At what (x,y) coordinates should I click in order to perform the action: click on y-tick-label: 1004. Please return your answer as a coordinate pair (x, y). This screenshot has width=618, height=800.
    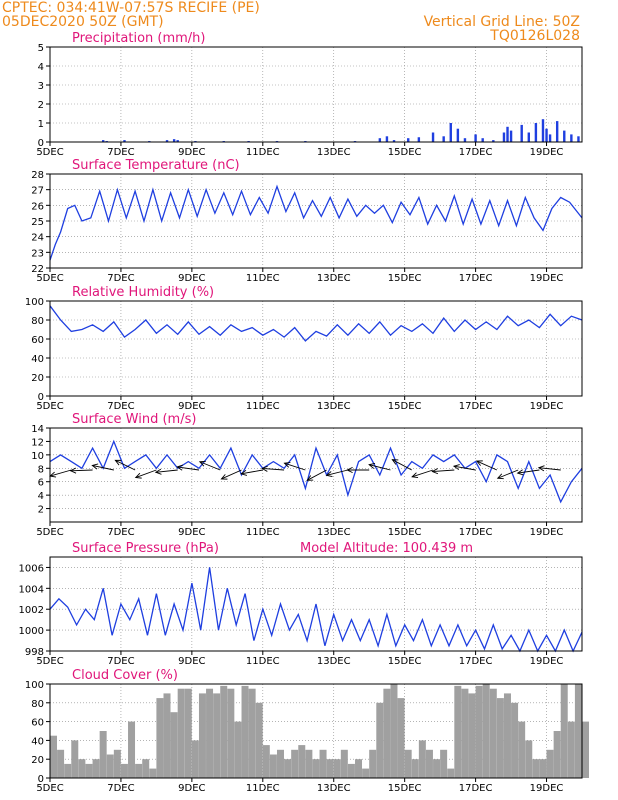
    Looking at the image, I should click on (31, 589).